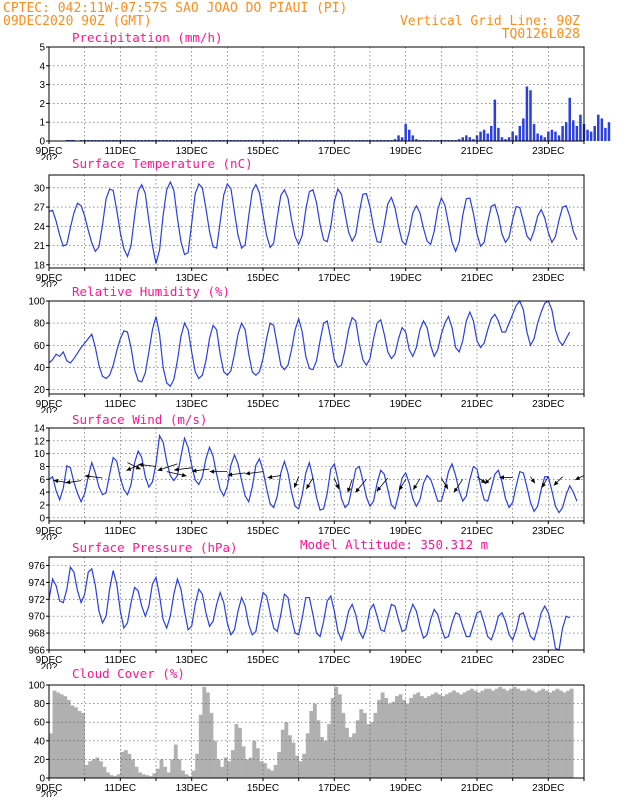  What do you see at coordinates (42, 48) in the screenshot?
I see `precipitation-ytick-label: 5` at bounding box center [42, 48].